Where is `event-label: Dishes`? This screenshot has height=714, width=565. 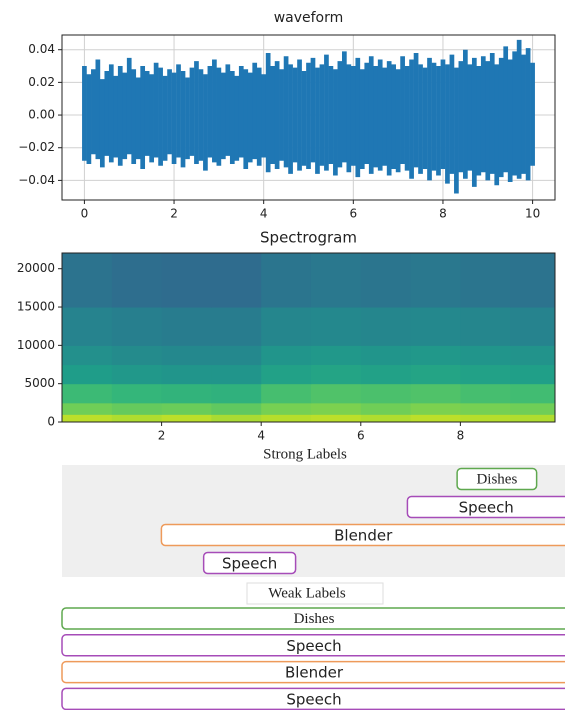
event-label: Dishes is located at coordinates (496, 479).